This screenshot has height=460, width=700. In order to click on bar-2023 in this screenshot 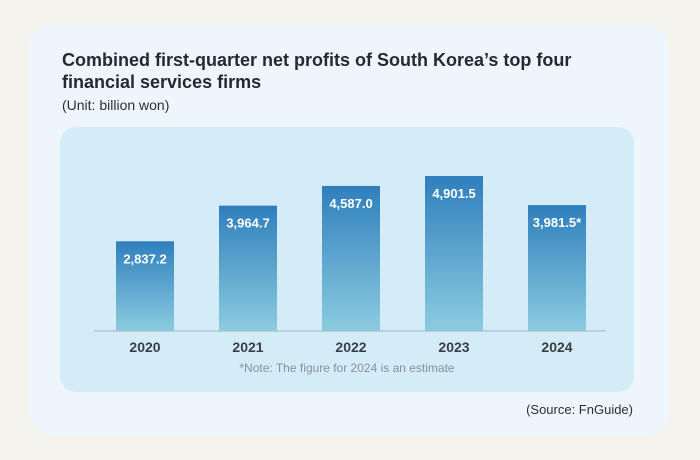, I will do `click(454, 253)`.